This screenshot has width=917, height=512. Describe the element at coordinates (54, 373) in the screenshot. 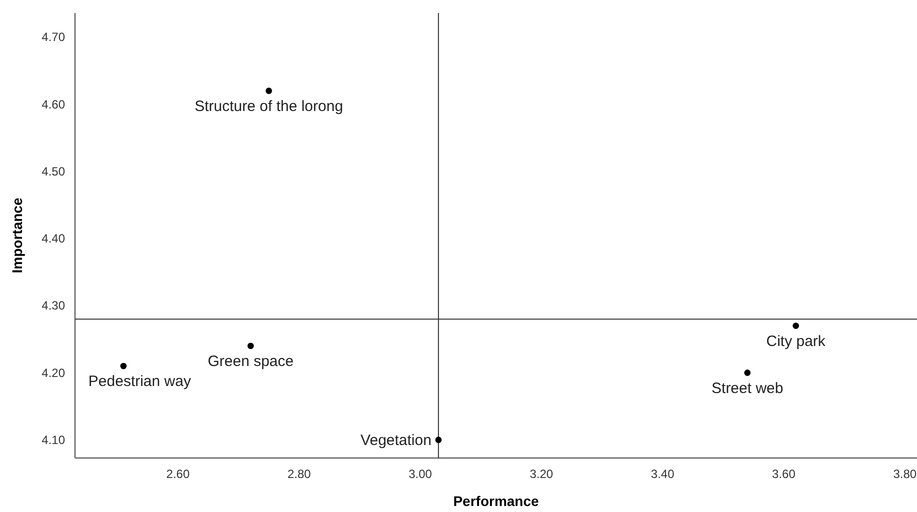

I see `y-tick-label: 4.20` at that location.